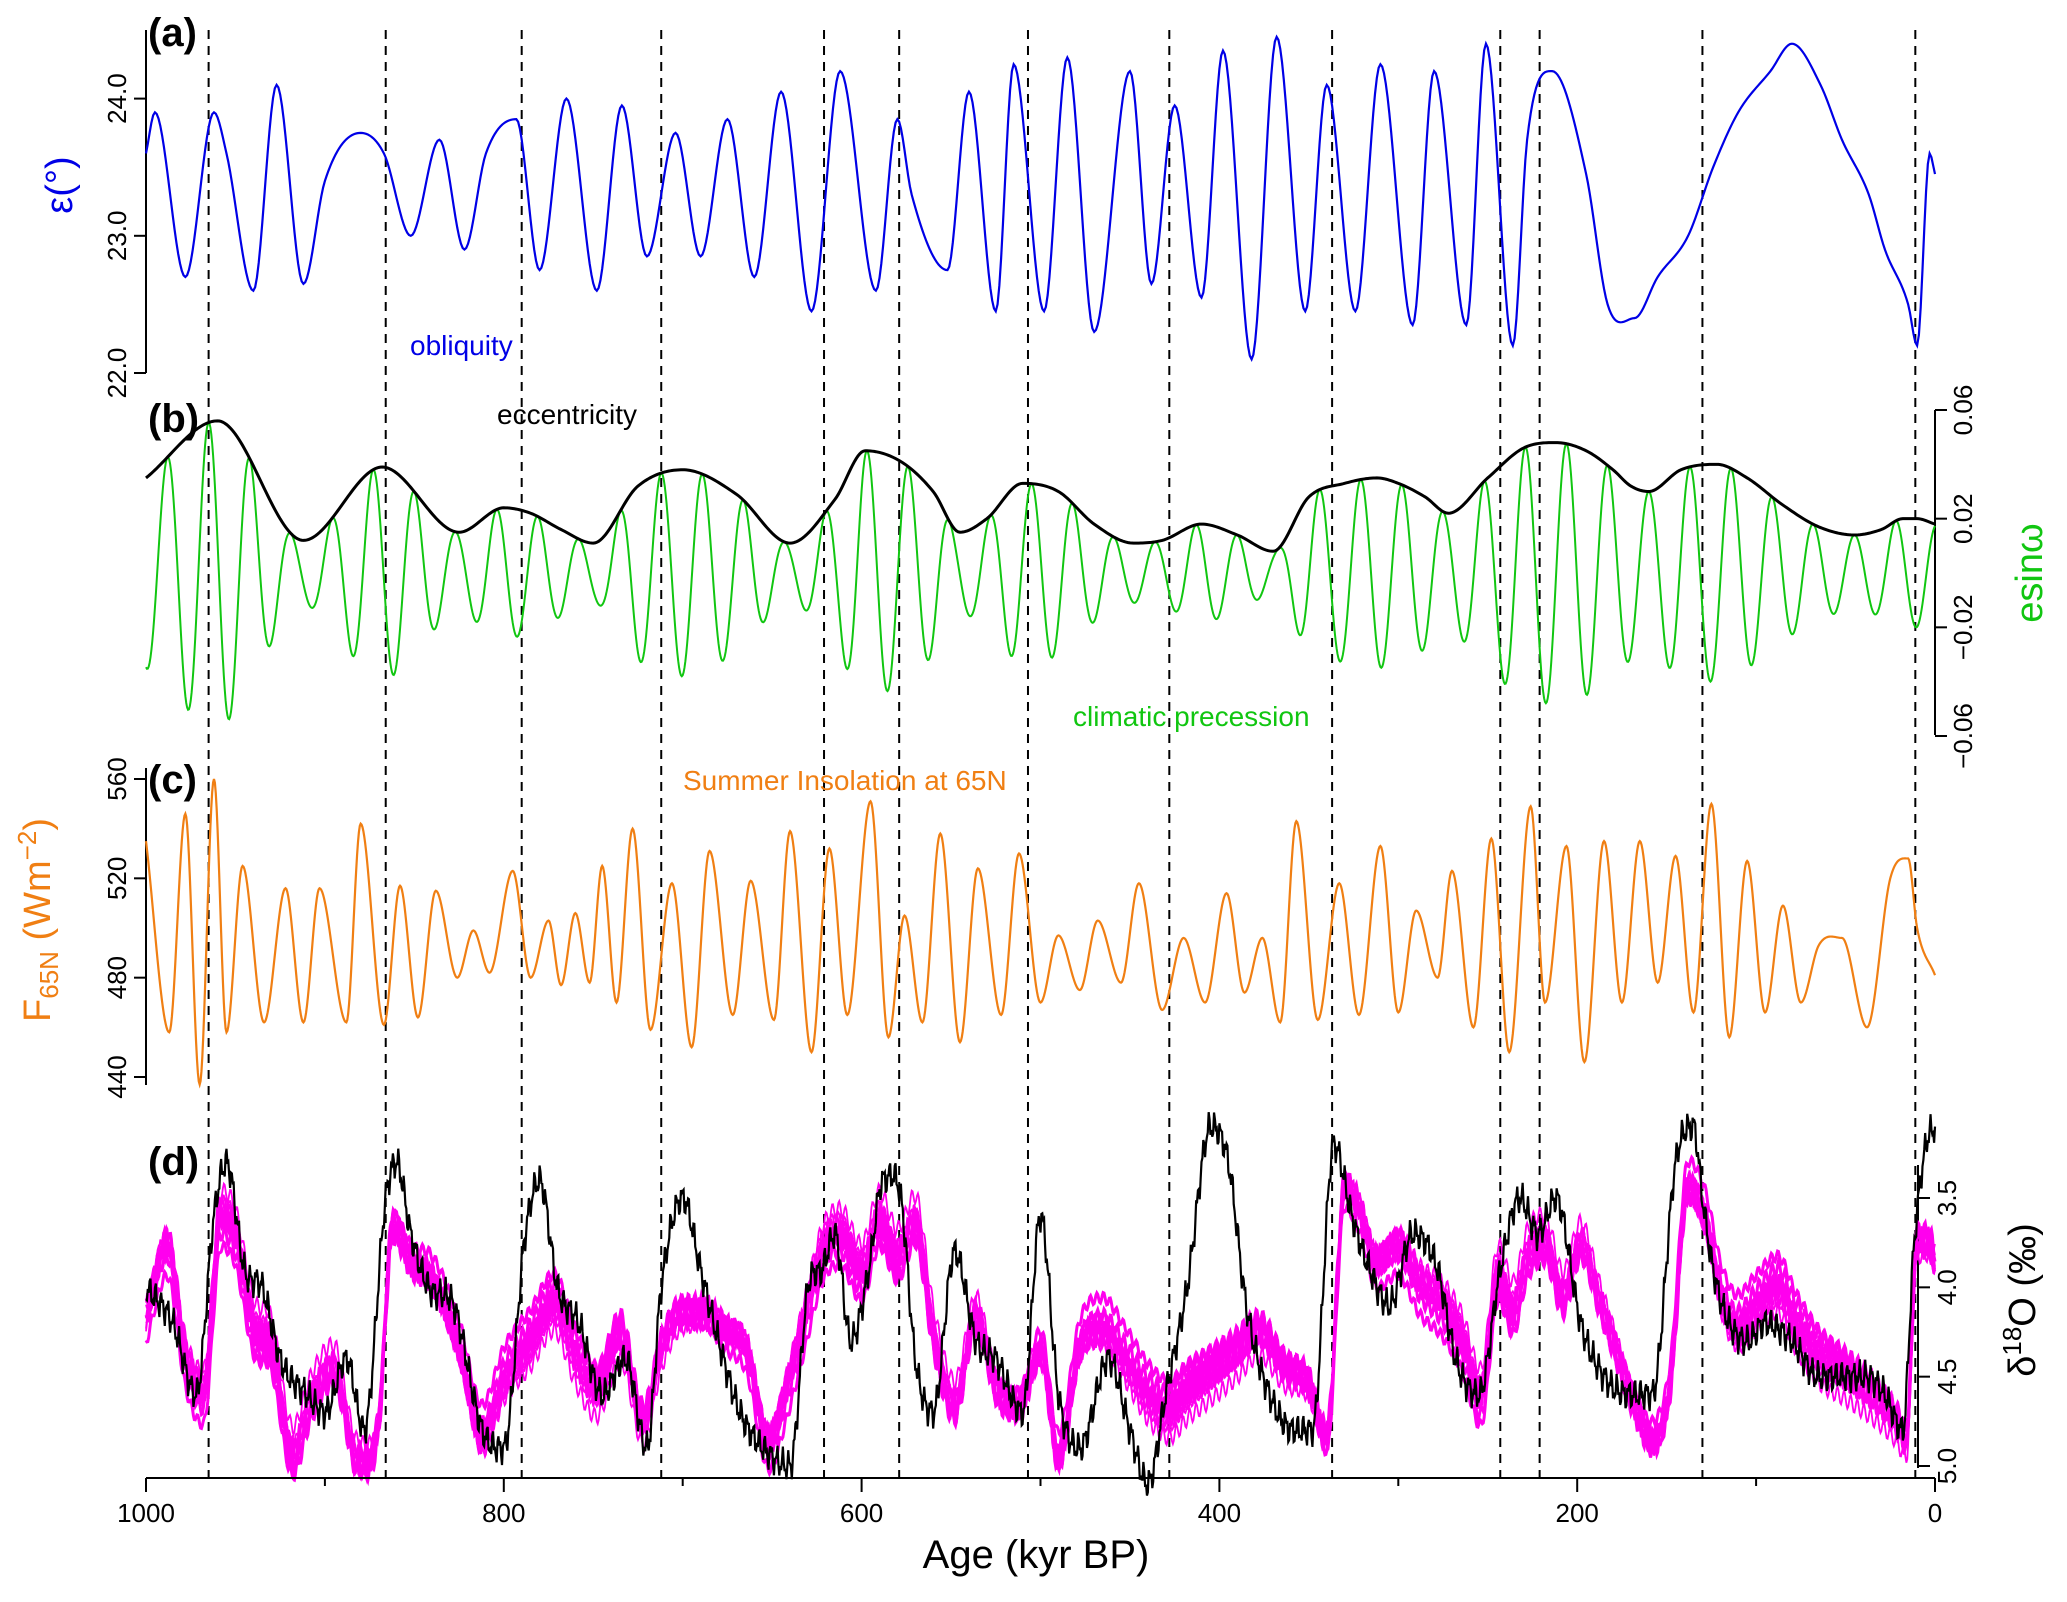 Image resolution: width=2067 pixels, height=1602 pixels. What do you see at coordinates (2030, 572) in the screenshot?
I see `panel-b-ylabel: esinω` at bounding box center [2030, 572].